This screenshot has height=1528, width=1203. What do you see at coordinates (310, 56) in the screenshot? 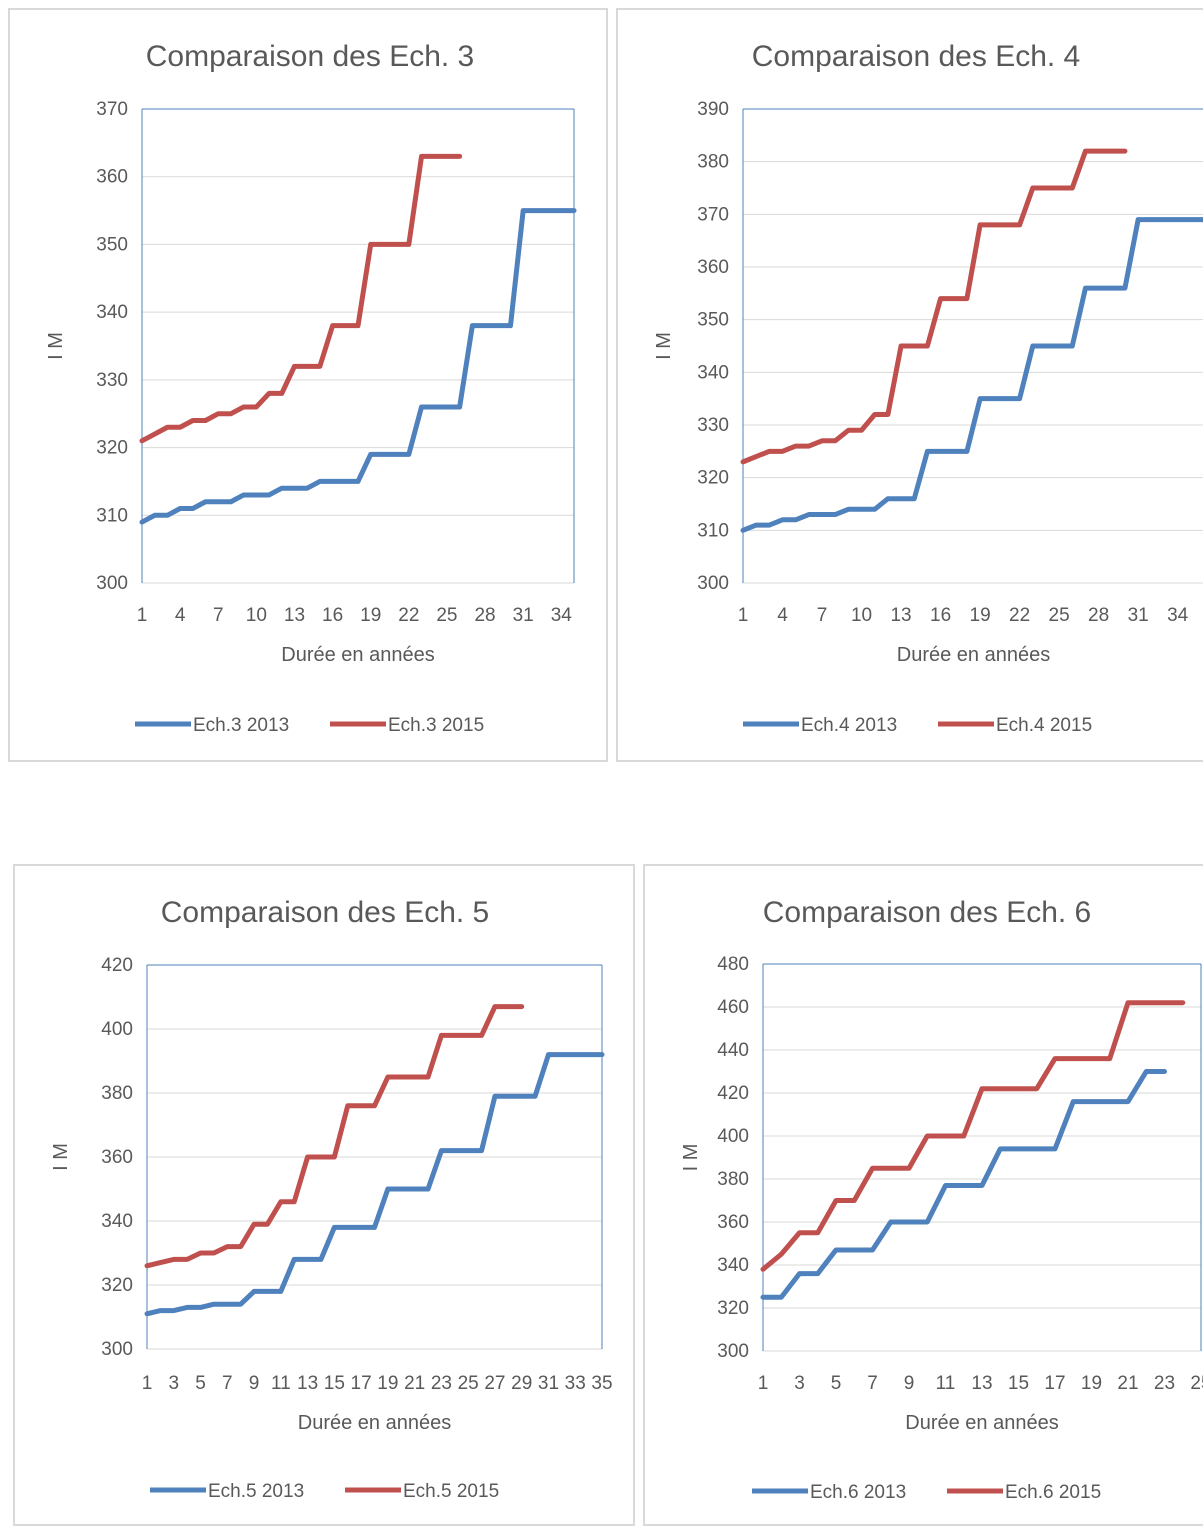
I see `chart-title: Comparaison des Ech. 3` at bounding box center [310, 56].